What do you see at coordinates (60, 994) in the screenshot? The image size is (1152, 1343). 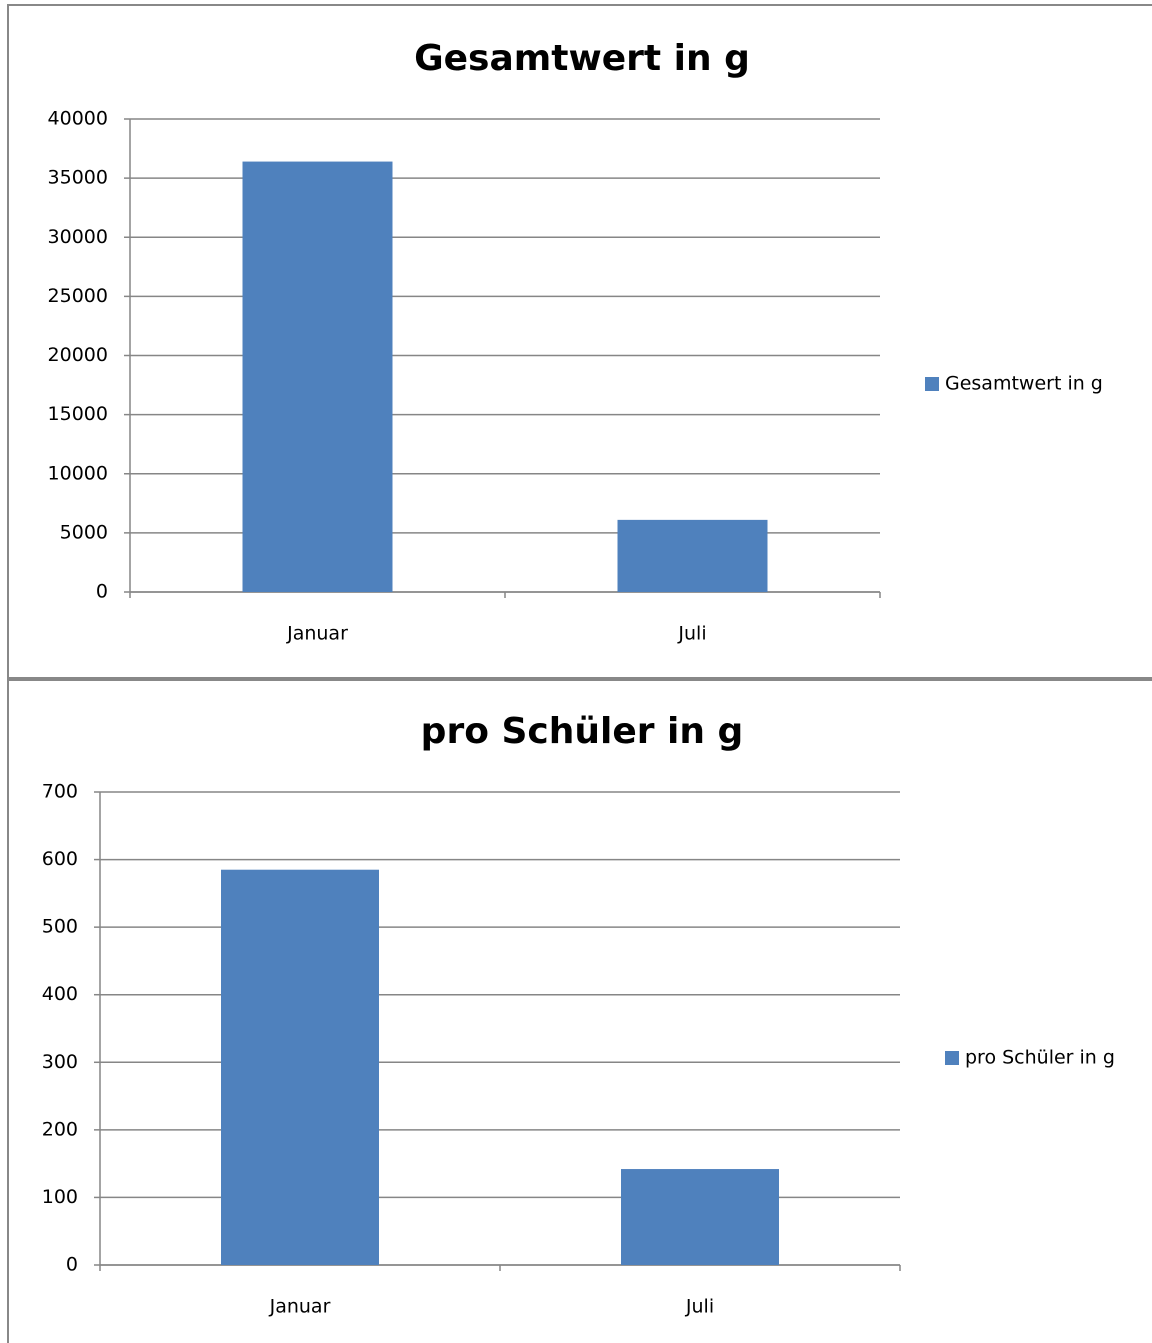 I see `y-tick-label: 400` at bounding box center [60, 994].